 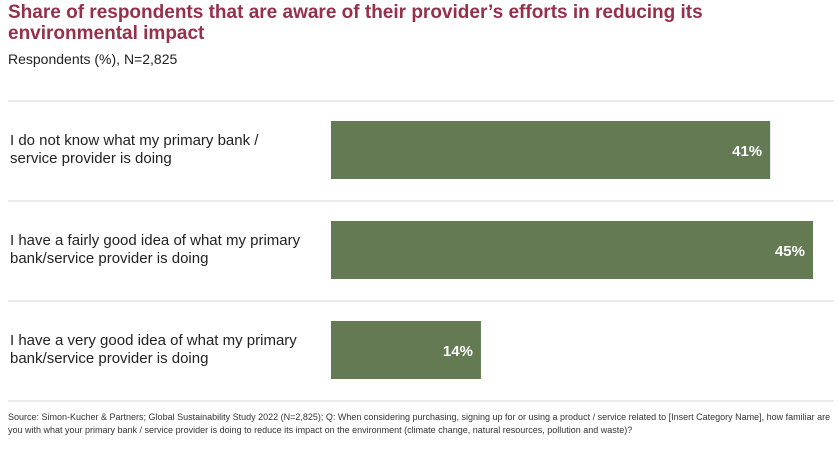 What do you see at coordinates (458, 351) in the screenshot?
I see `value-label: 14%` at bounding box center [458, 351].